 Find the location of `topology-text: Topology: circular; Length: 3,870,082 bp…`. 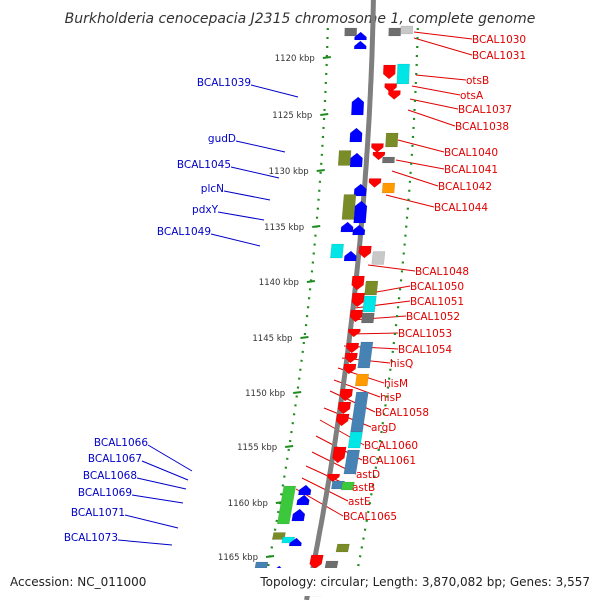

topology-text: Topology: circular; Length: 3,870,082 bp… is located at coordinates (424, 582).